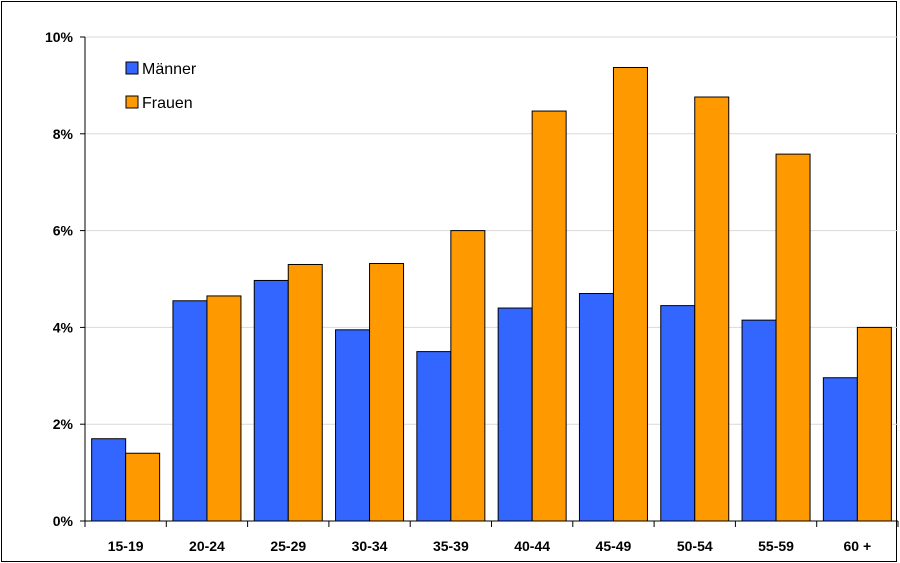 Image resolution: width=900 pixels, height=563 pixels. I want to click on legend-label-maenner: Männer, so click(169, 69).